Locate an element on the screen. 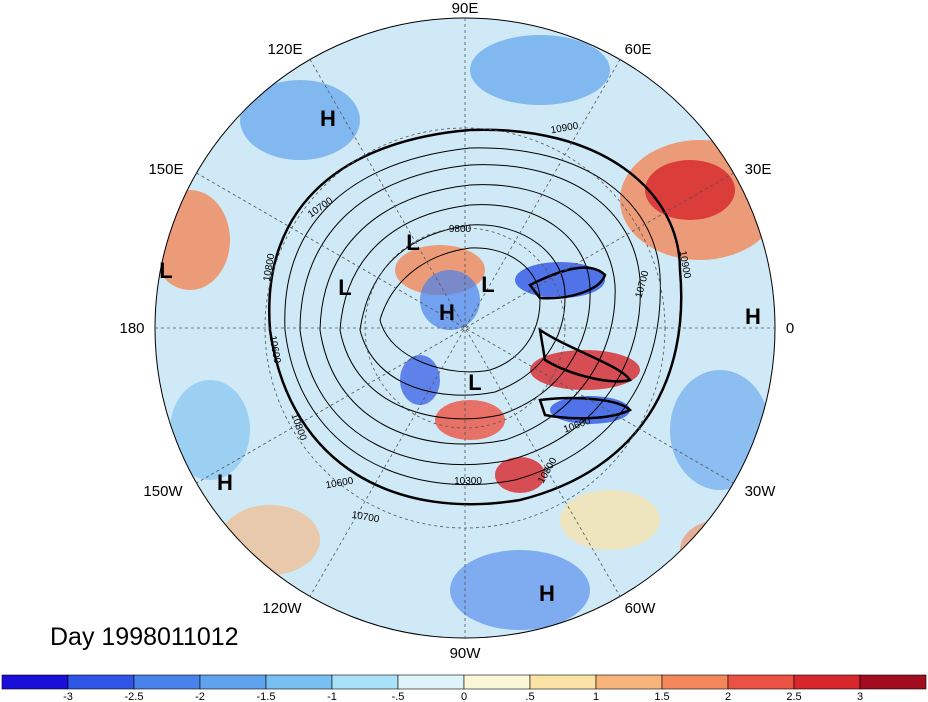 The height and width of the screenshot is (702, 928). lon-label-90w: 90W is located at coordinates (466, 653).